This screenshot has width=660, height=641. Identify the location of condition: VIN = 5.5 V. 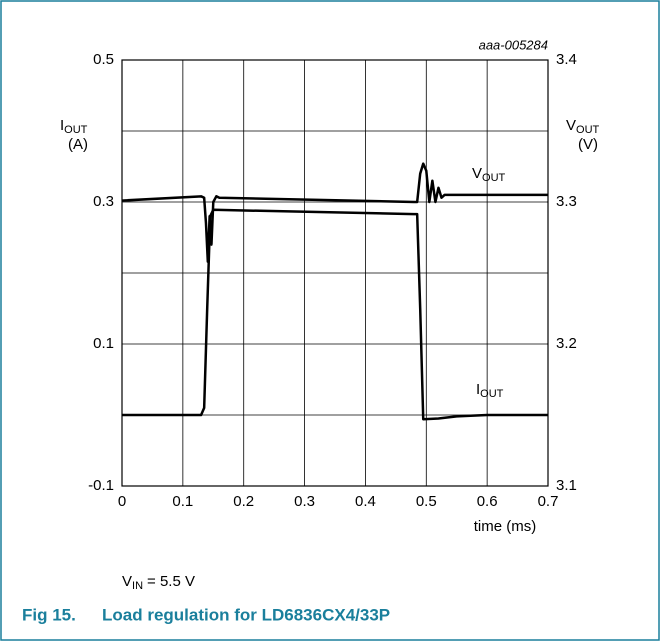
(158, 582).